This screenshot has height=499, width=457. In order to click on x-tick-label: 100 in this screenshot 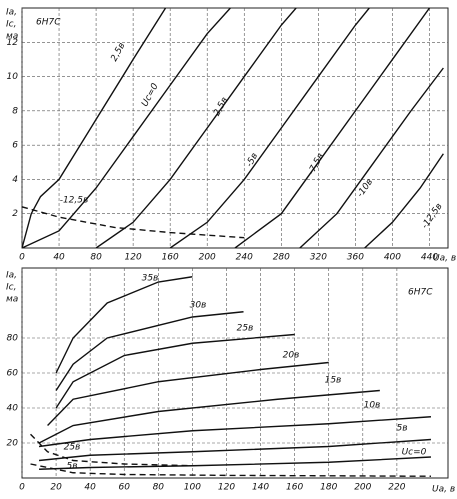, I will do `click(192, 488)`.